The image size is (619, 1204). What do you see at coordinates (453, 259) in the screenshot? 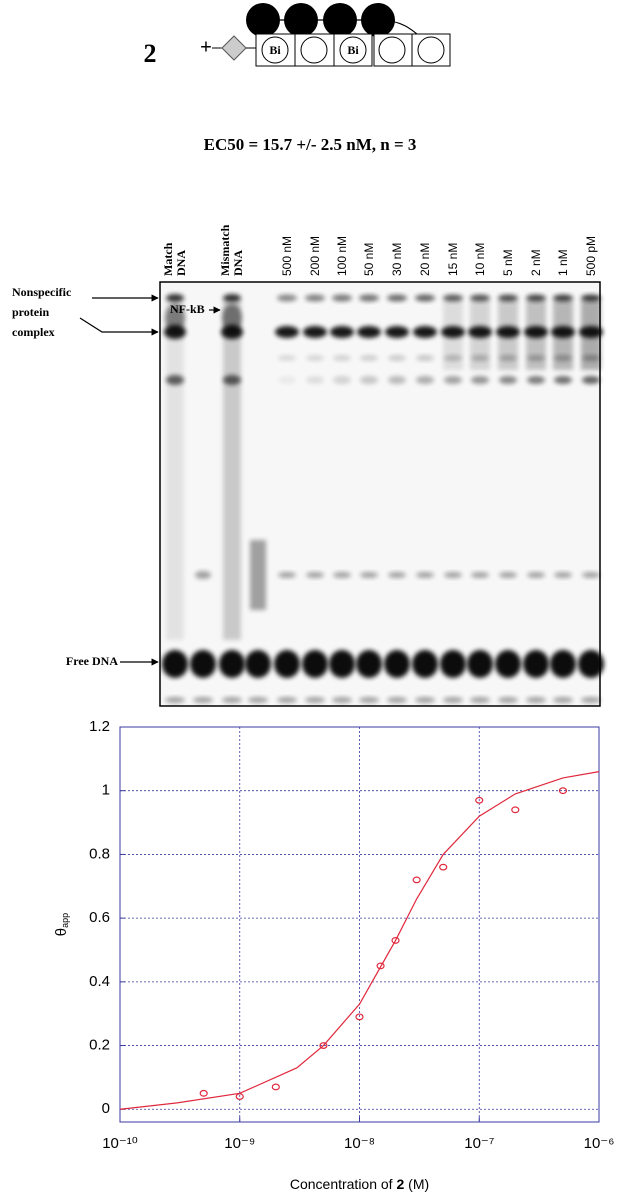
I see `lane-label: 15 nM` at bounding box center [453, 259].